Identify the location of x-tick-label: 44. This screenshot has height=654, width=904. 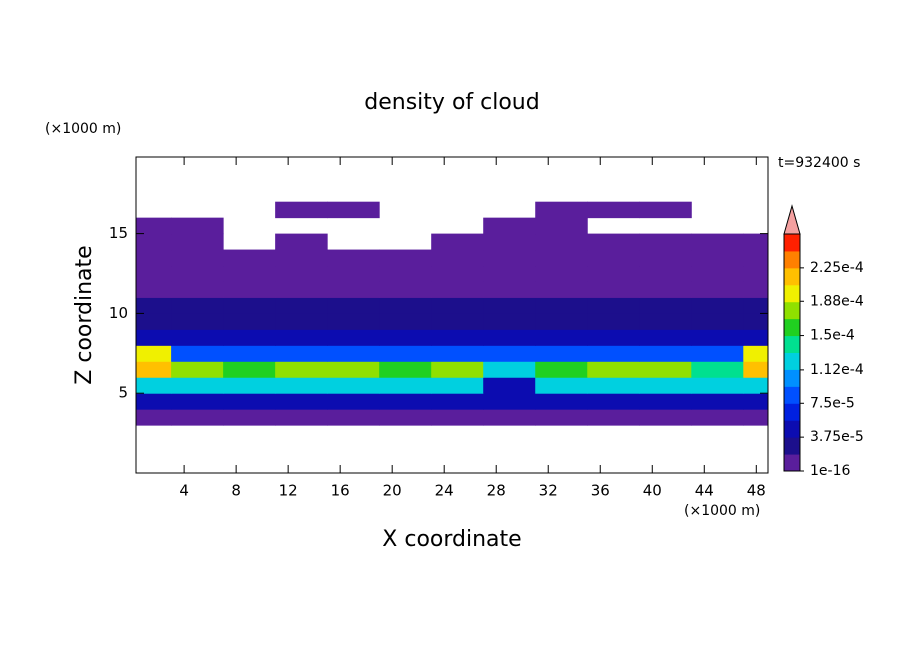
(704, 491).